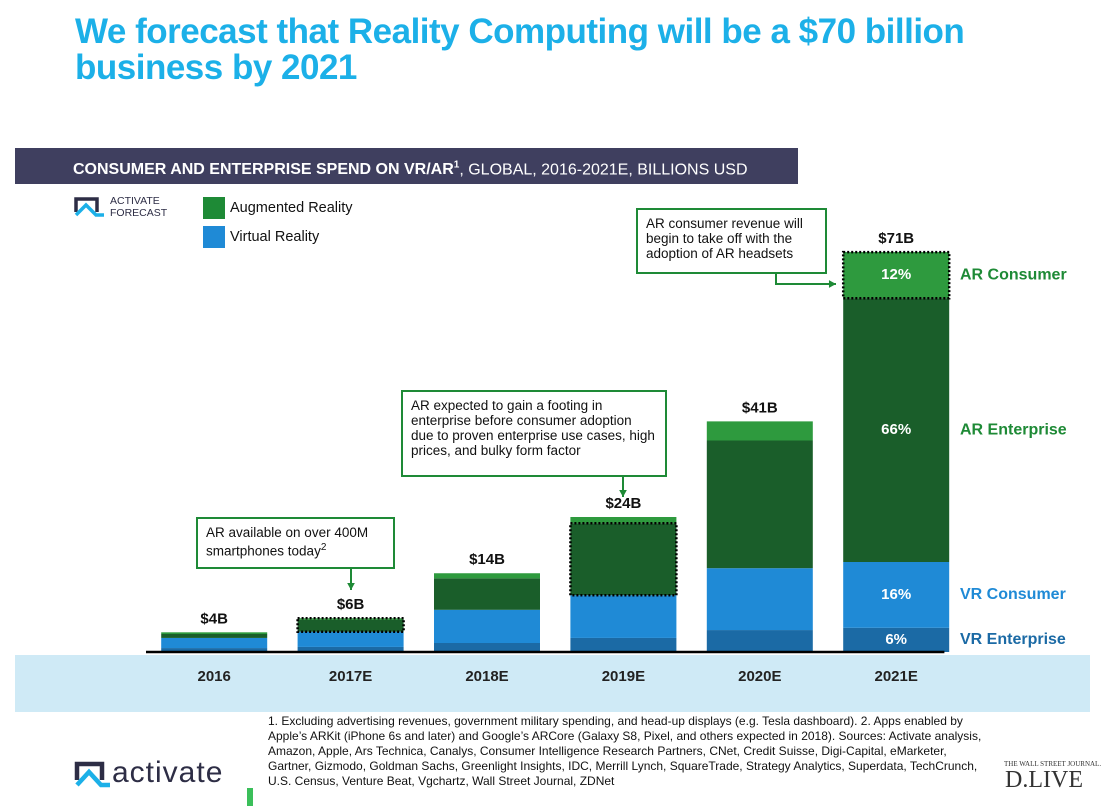 This screenshot has width=1105, height=811. I want to click on brand-icon, so click(92, 774).